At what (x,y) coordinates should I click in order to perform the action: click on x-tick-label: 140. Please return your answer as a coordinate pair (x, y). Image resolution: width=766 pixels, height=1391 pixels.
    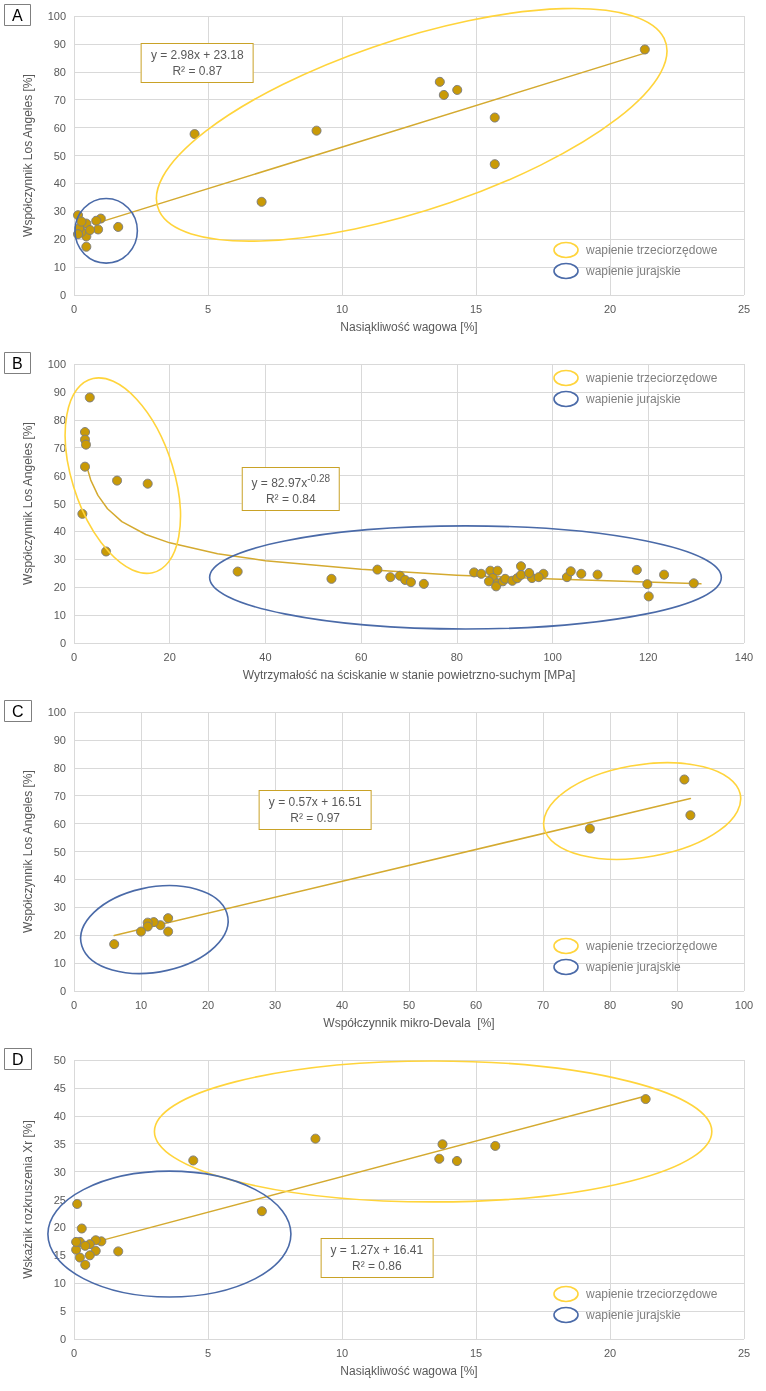
    Looking at the image, I should click on (744, 656).